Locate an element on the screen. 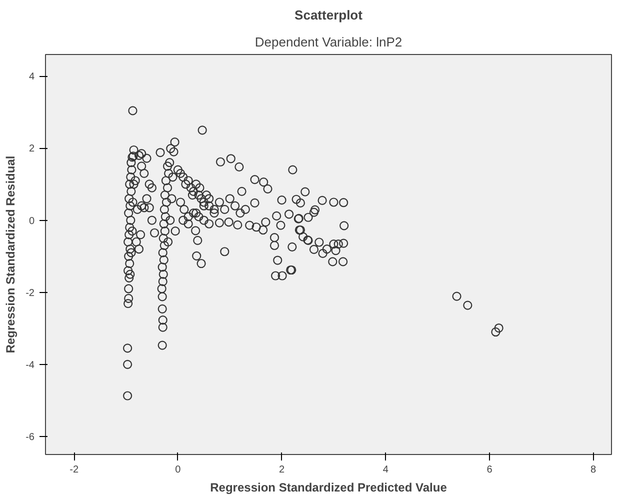  chart-subtitle: Dependent Variable: lnP2 is located at coordinates (328, 42).